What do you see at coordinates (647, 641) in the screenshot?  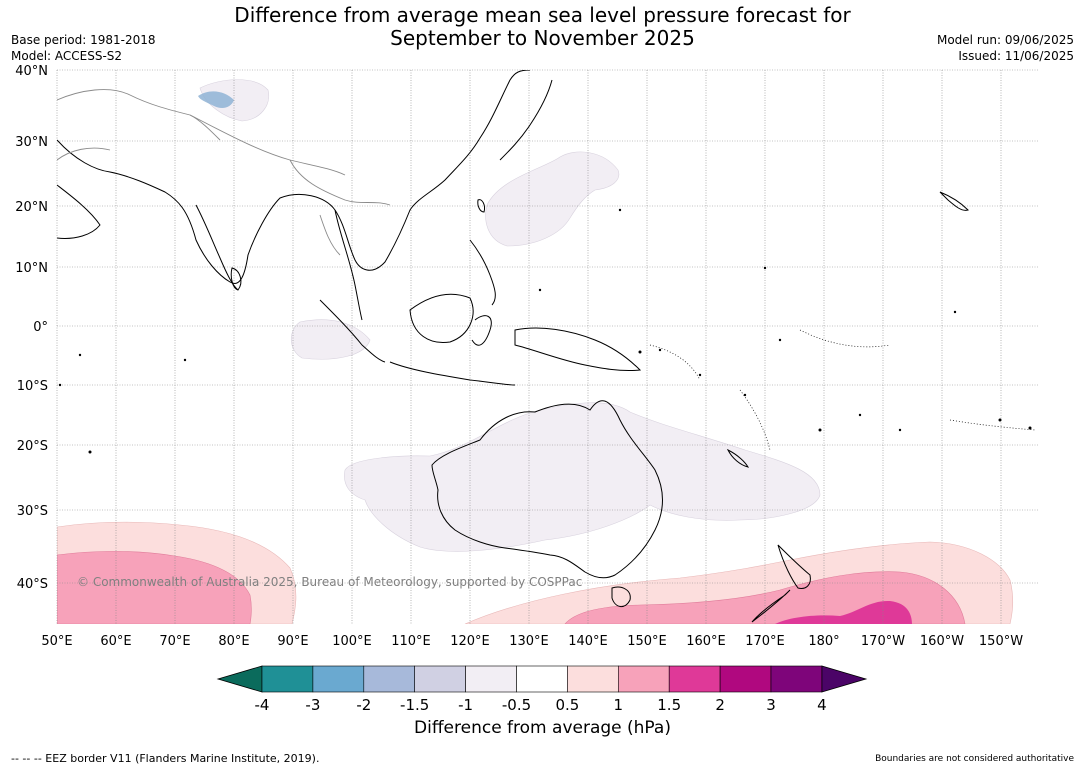 I see `lon-label: 150°E` at bounding box center [647, 641].